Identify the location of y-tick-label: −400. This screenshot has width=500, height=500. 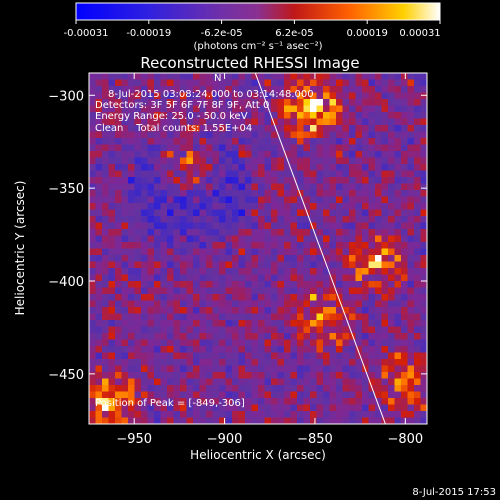
(66, 282).